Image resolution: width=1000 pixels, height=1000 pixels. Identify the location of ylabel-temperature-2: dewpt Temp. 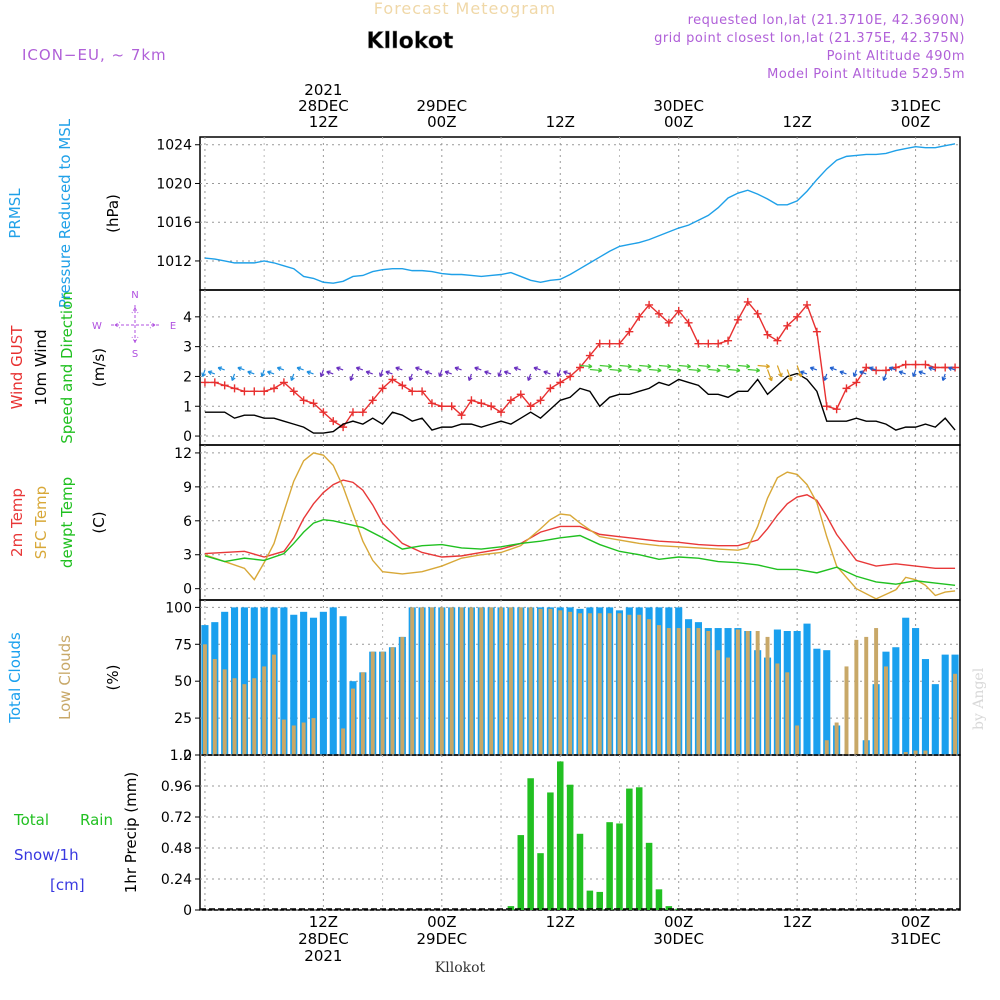
(67, 522).